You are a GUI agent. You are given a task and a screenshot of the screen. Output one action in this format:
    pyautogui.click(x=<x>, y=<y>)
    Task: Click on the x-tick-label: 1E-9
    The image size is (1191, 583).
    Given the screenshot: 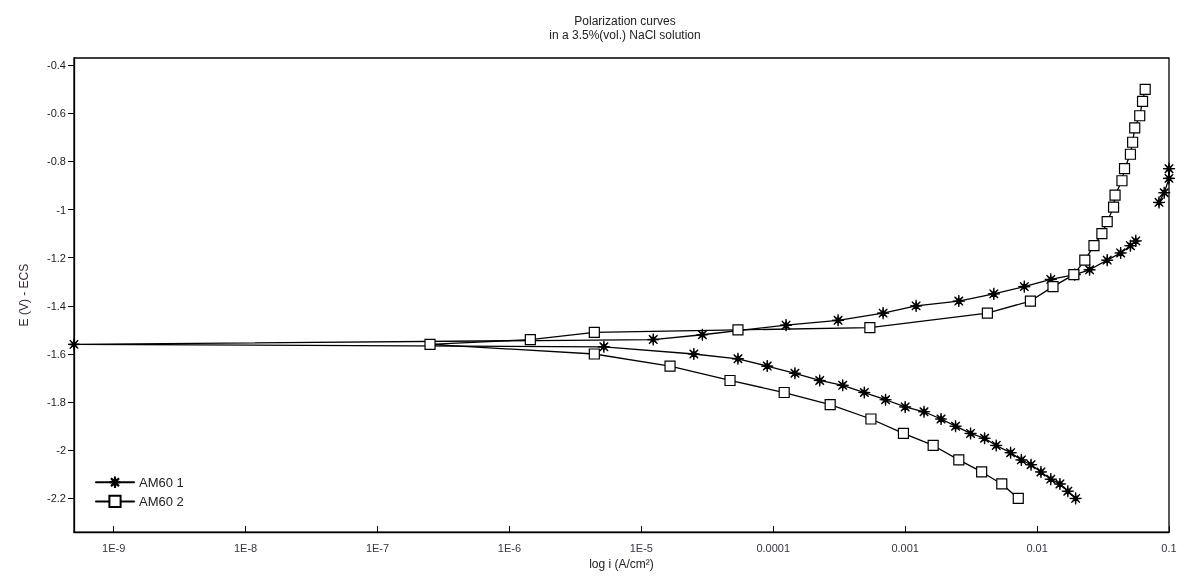 What is the action you would take?
    pyautogui.click(x=114, y=547)
    